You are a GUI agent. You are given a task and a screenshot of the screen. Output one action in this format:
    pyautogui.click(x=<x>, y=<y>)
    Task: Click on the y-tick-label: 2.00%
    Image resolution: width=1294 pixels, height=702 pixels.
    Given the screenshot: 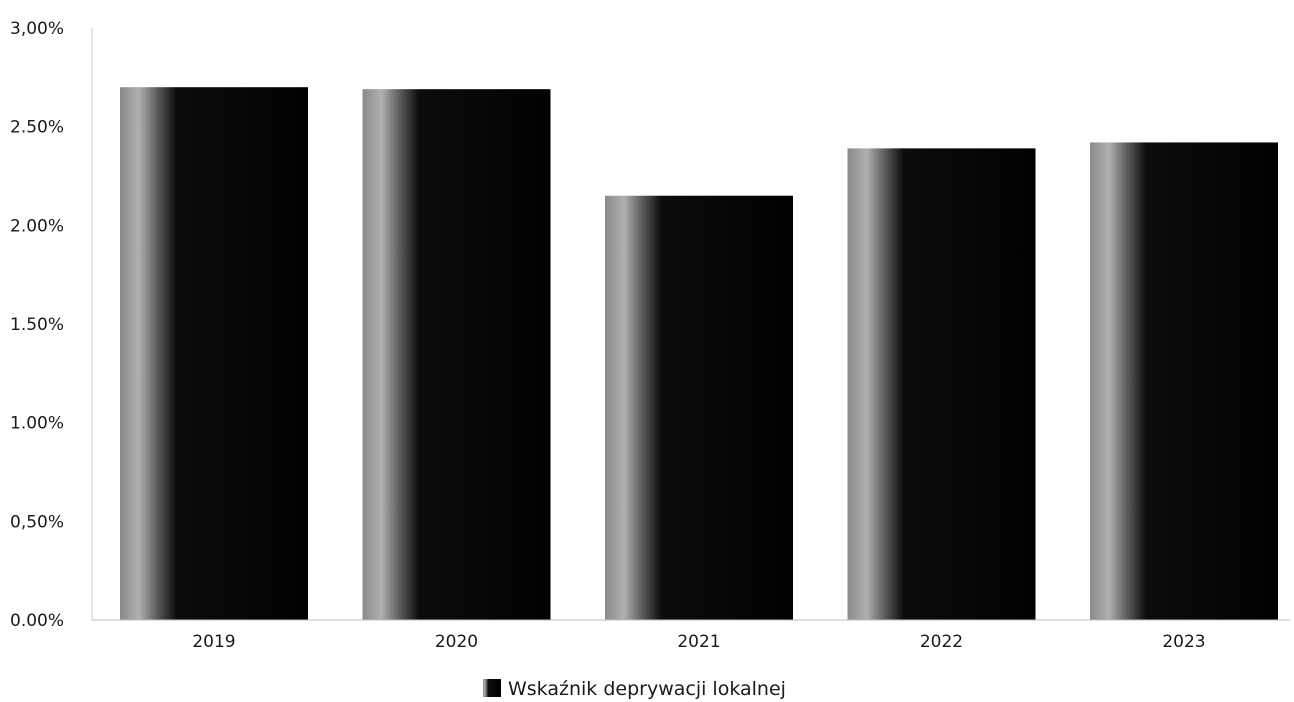 What is the action you would take?
    pyautogui.click(x=37, y=226)
    